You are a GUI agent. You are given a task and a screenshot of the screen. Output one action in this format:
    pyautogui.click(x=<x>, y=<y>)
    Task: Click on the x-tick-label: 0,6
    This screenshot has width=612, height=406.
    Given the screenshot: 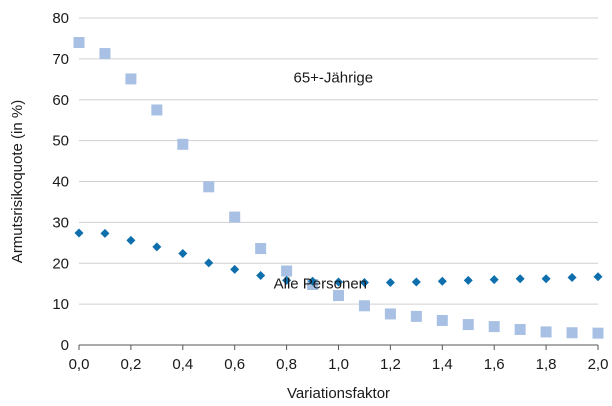 What is the action you would take?
    pyautogui.click(x=234, y=364)
    